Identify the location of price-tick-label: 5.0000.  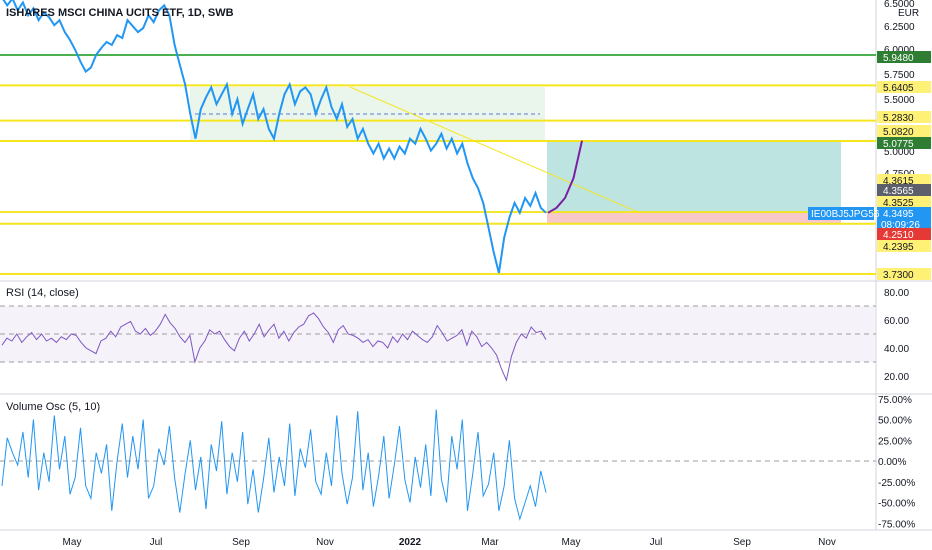
(899, 152).